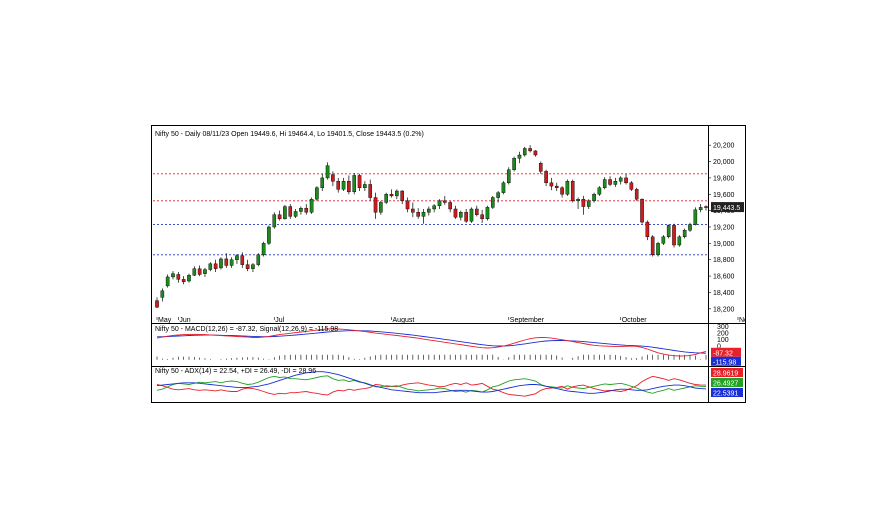  Describe the element at coordinates (724, 244) in the screenshot. I see `y-tick-label: 19,000` at that location.